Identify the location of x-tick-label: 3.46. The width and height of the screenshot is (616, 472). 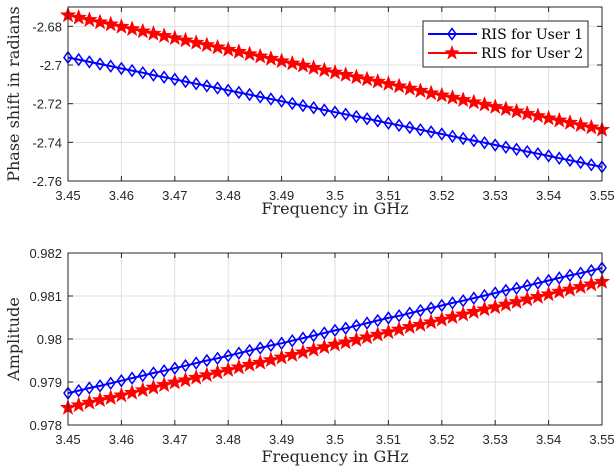
(121, 195).